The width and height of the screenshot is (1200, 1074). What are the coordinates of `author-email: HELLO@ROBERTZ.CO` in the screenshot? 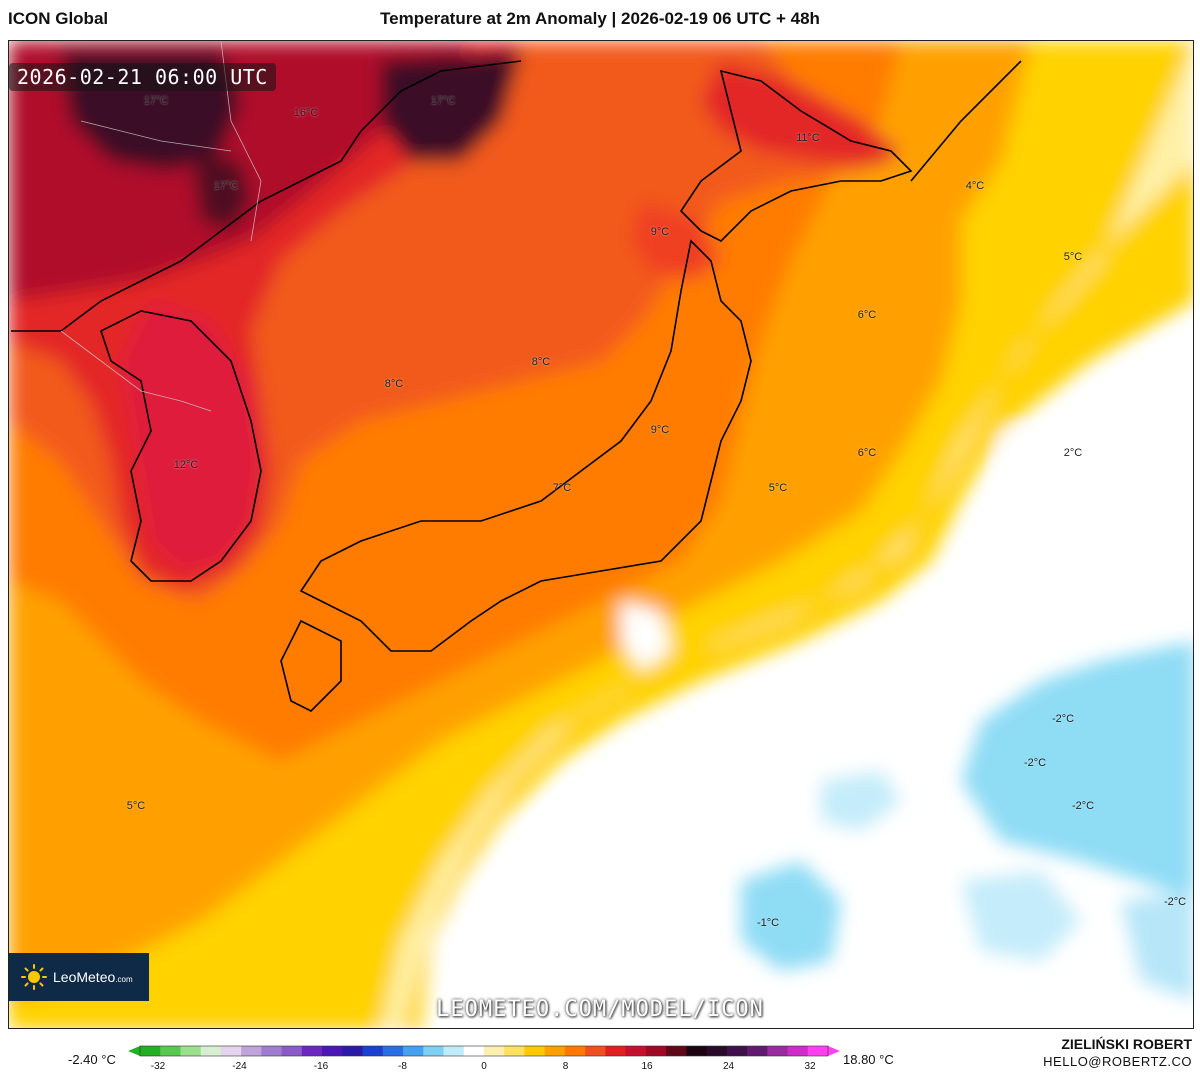 It's located at (1117, 1061).